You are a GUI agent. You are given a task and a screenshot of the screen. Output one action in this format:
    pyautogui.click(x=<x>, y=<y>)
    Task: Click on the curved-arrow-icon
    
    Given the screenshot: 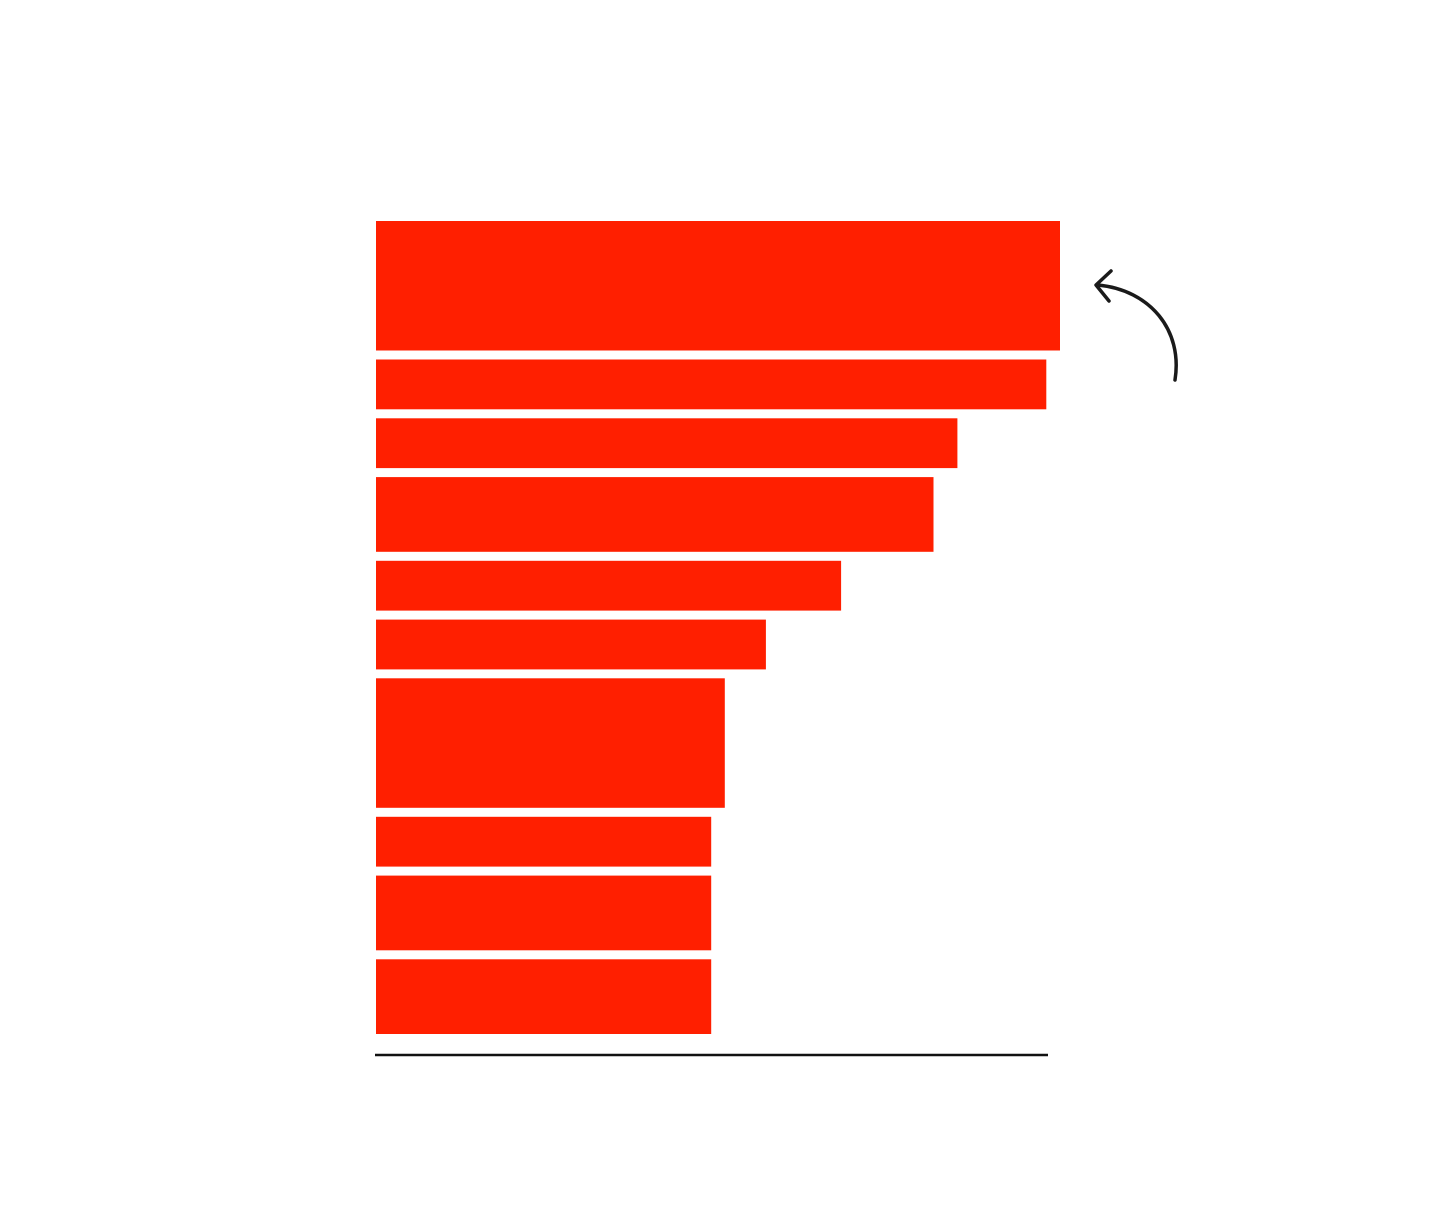 What is the action you would take?
    pyautogui.click(x=1136, y=325)
    